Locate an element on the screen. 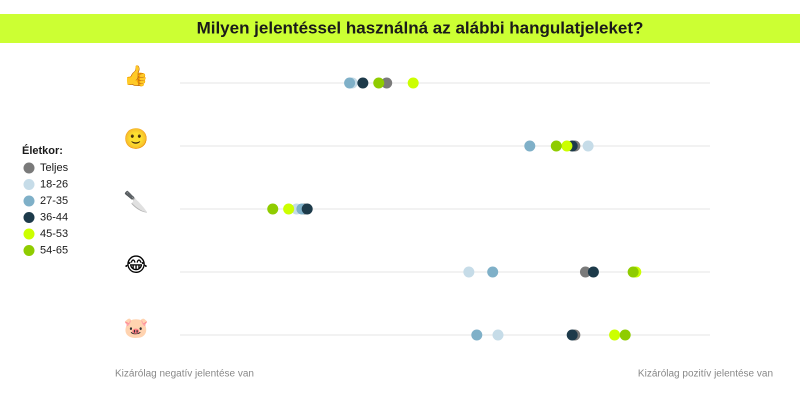 The image size is (800, 403). legend-label: 27-35 is located at coordinates (54, 201).